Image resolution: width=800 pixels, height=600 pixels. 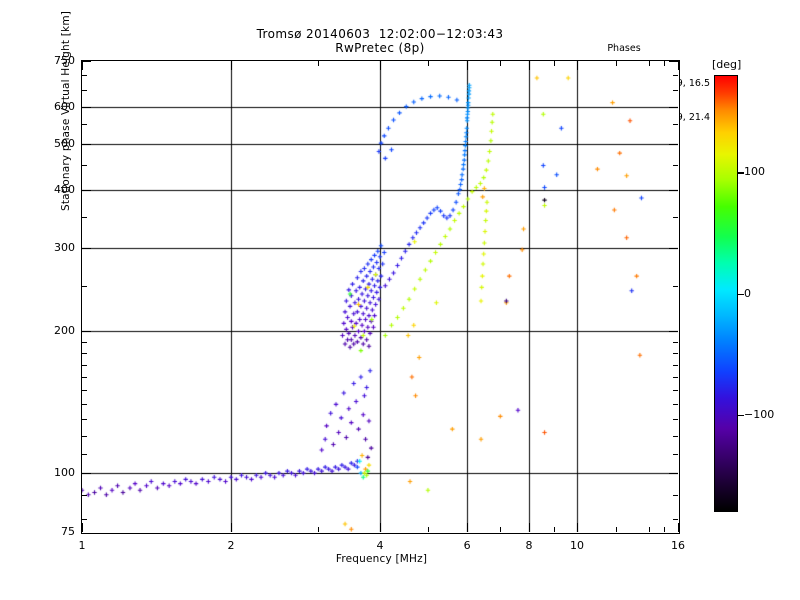 I want to click on colorbar-unit-label: [deg], so click(x=727, y=64).